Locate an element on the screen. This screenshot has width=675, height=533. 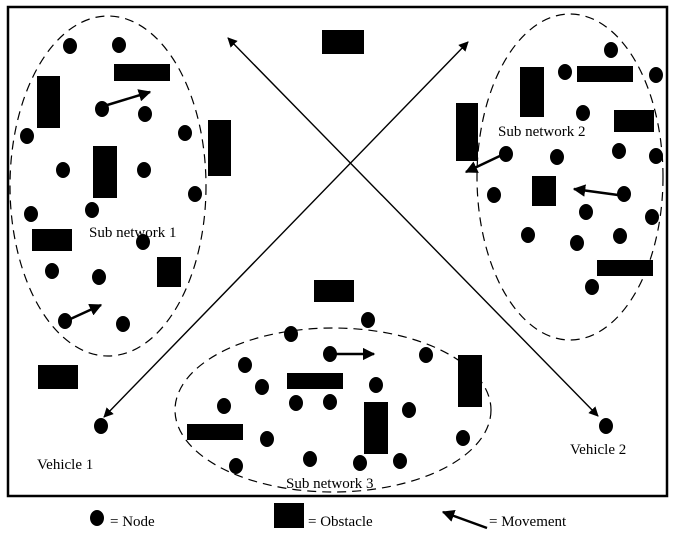
legend-movement-icon is located at coordinates (464, 519).